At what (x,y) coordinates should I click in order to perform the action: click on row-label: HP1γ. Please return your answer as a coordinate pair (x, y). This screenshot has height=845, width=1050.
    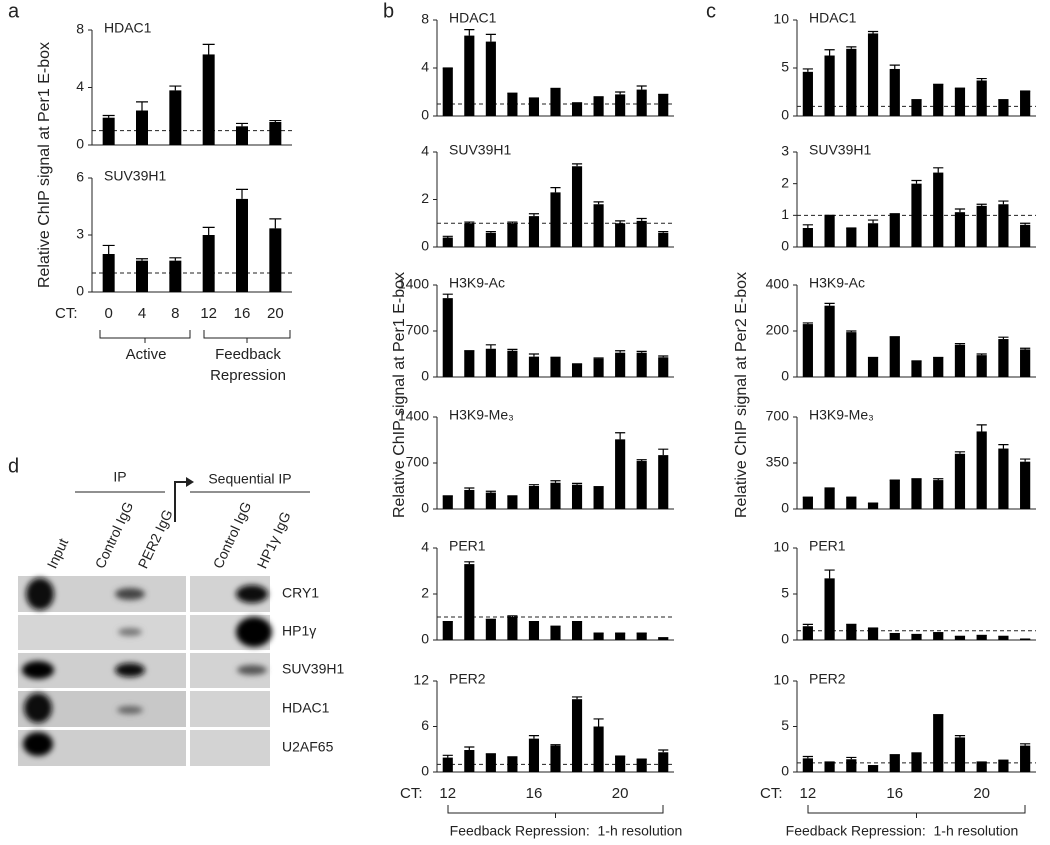
    Looking at the image, I should click on (299, 631).